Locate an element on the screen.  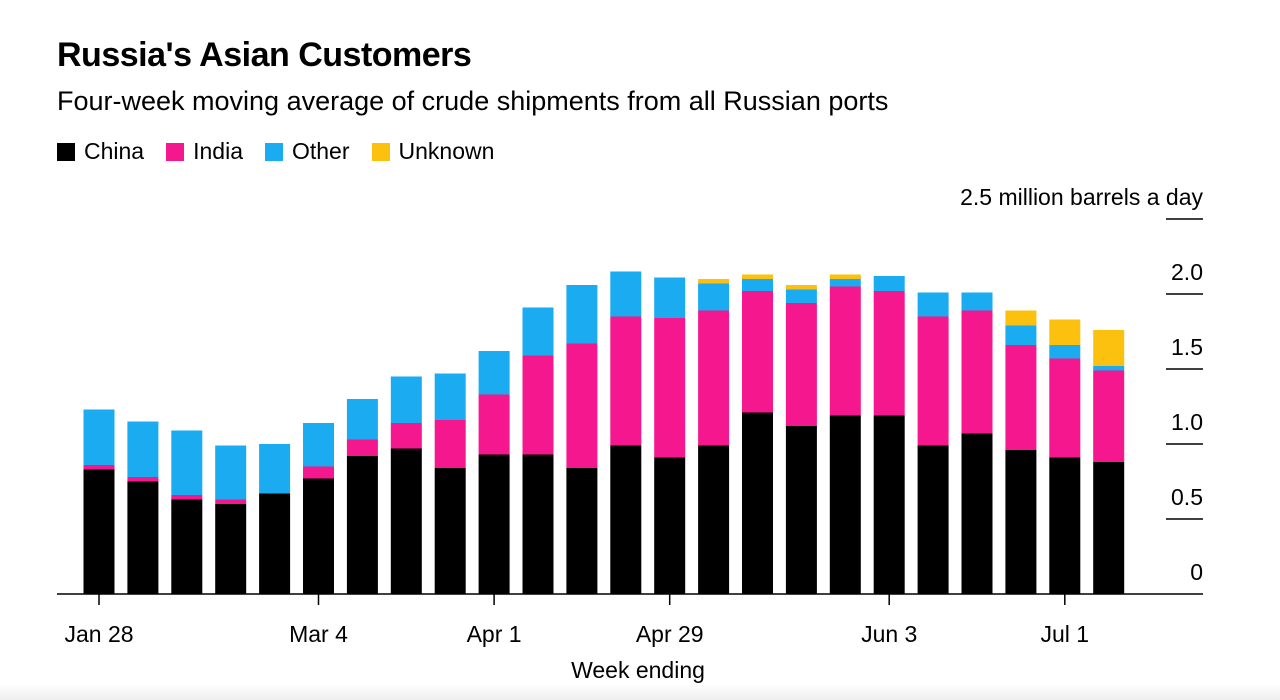
legend-item-china: China is located at coordinates (100, 151).